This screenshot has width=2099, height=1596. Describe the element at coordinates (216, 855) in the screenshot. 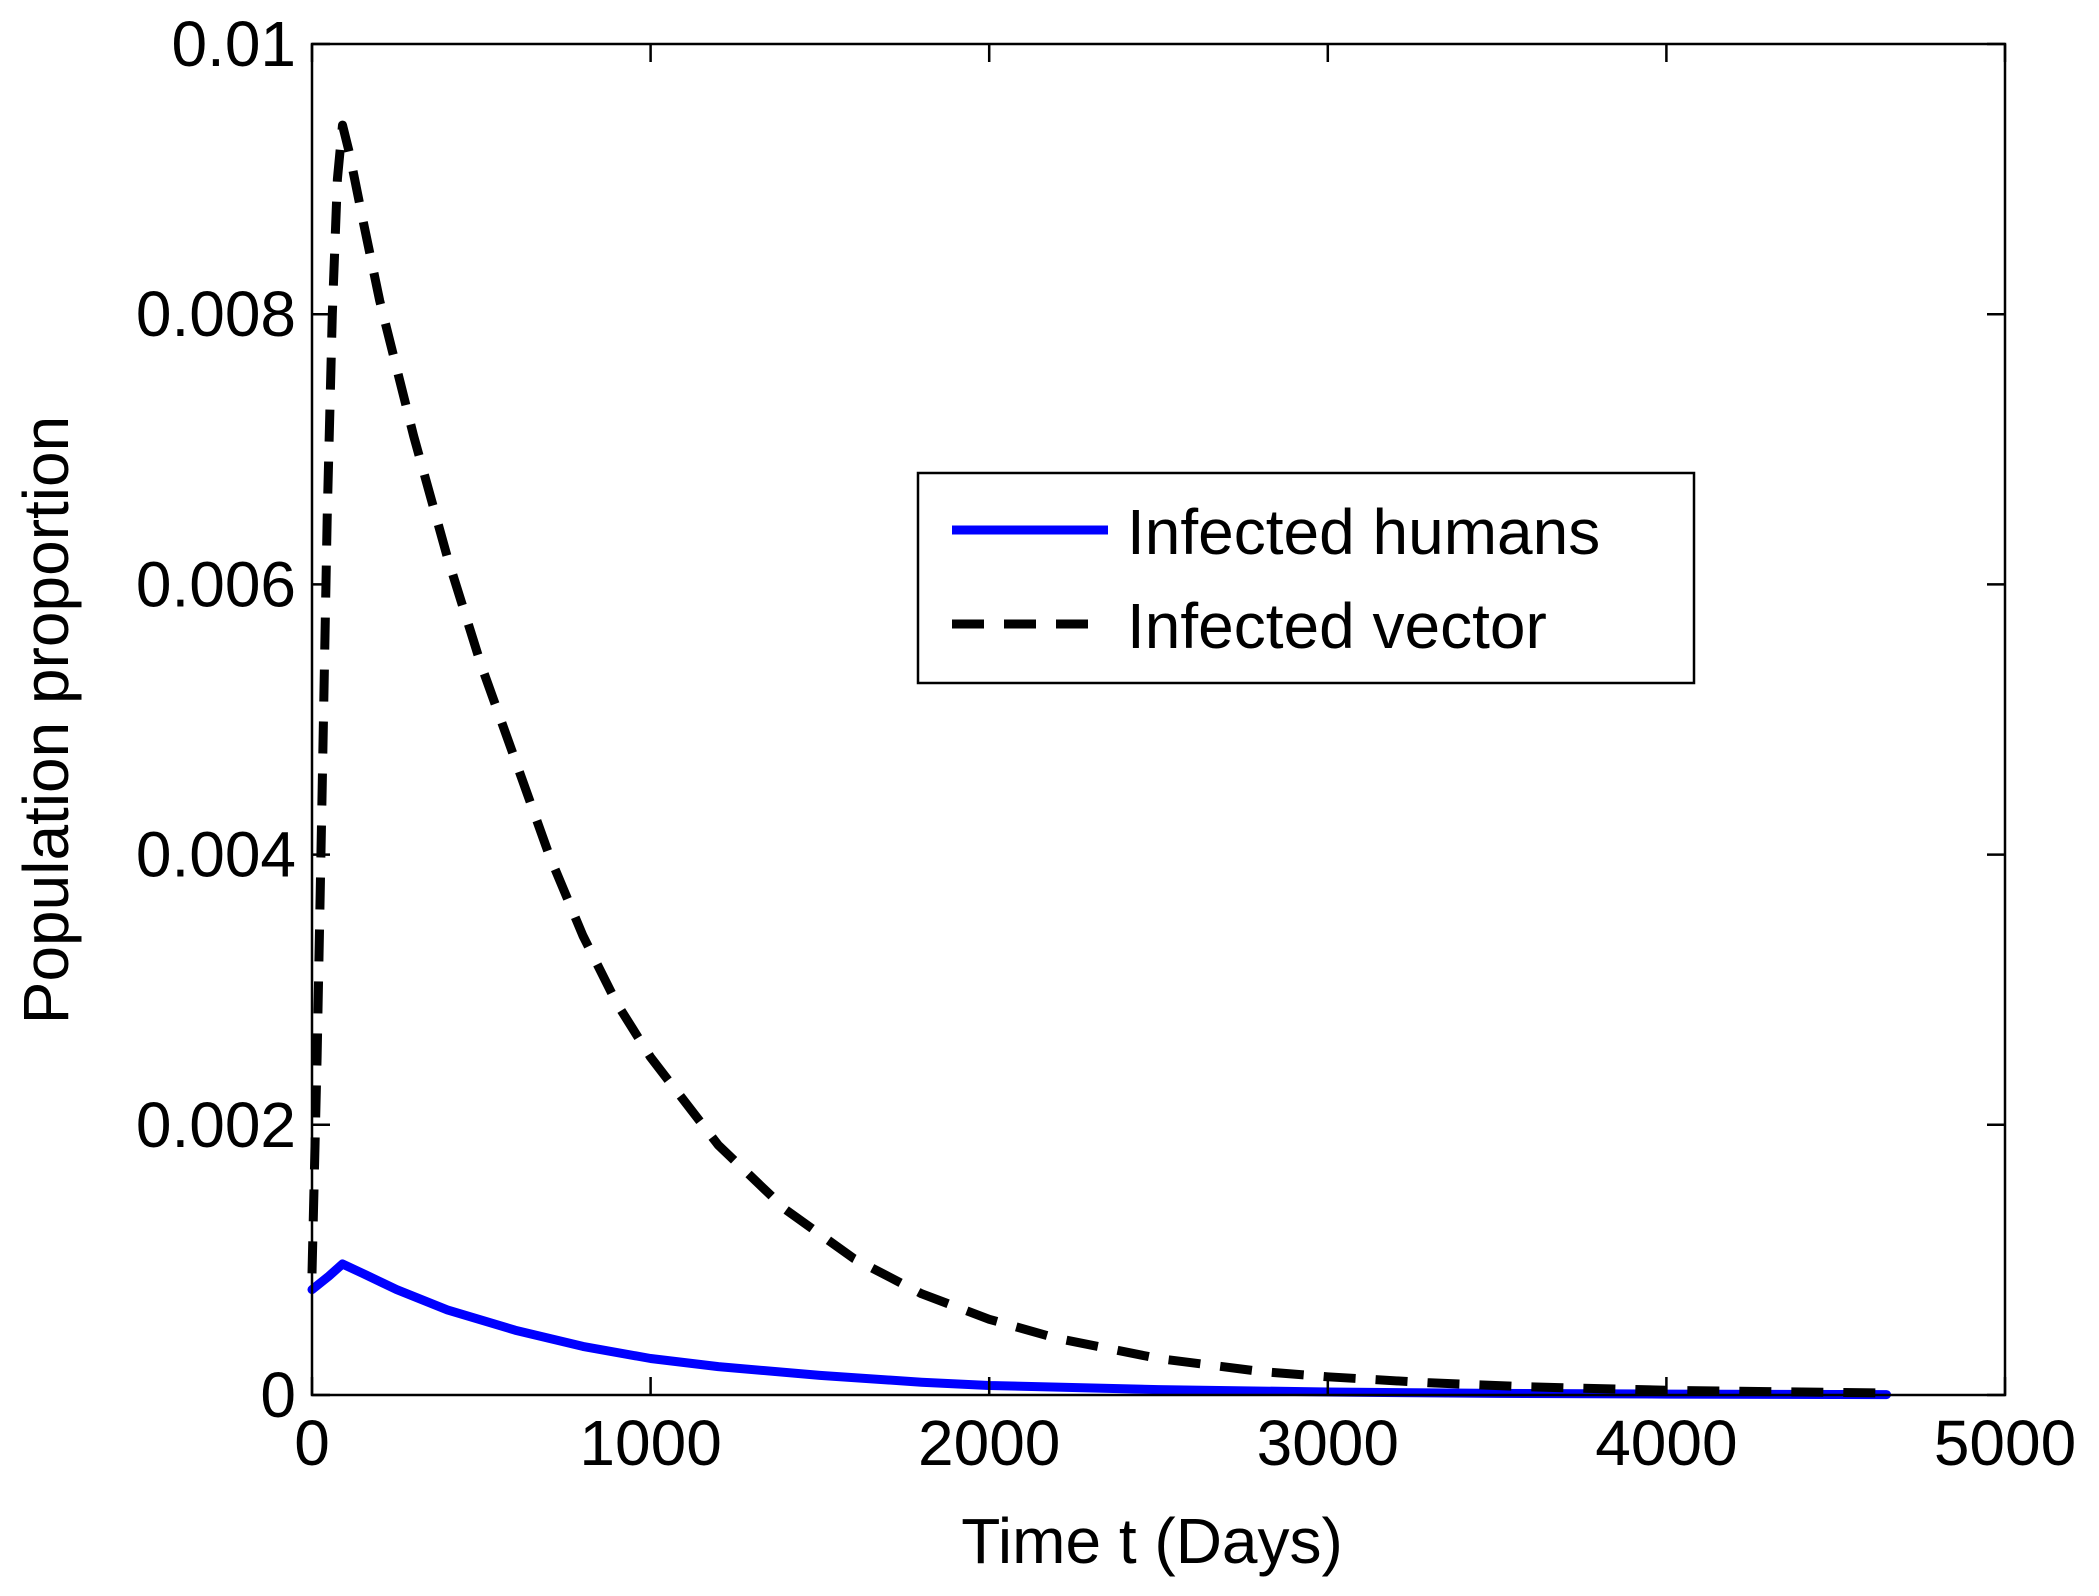

I see `y-tick-label: 0.004` at that location.